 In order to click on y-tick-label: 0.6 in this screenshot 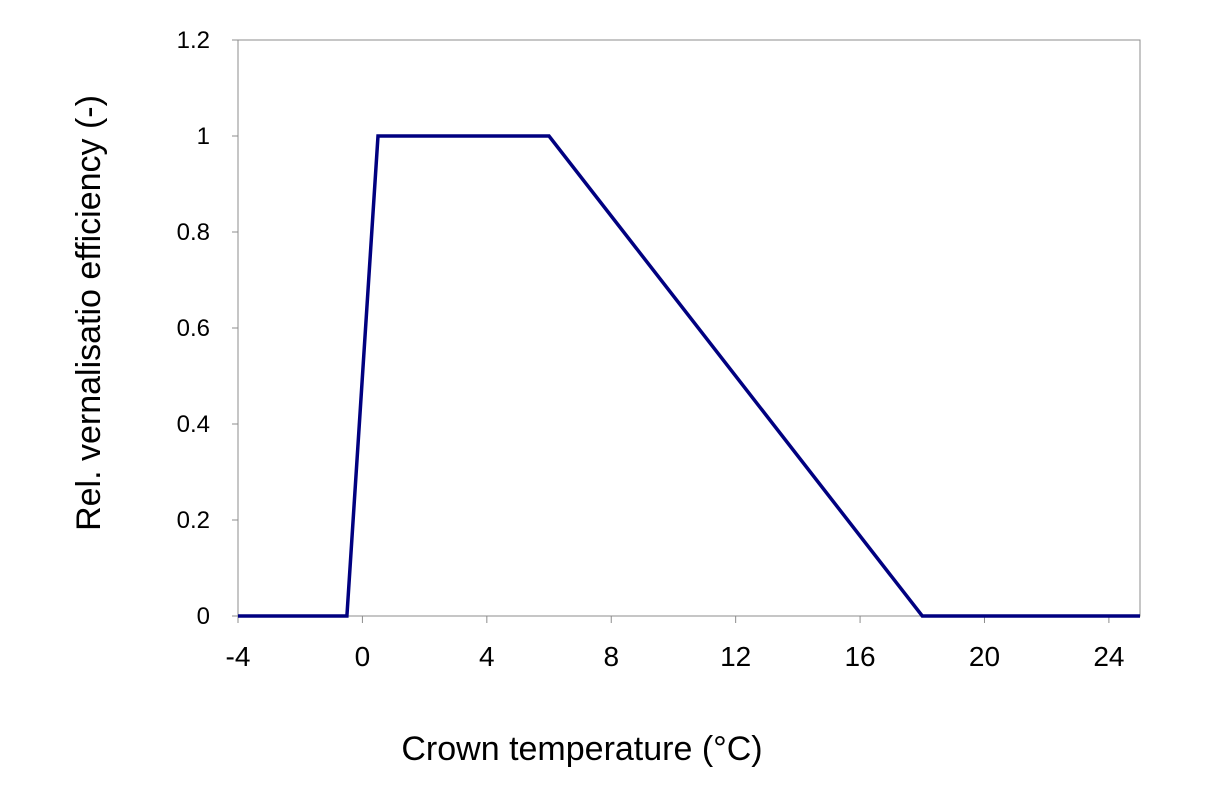, I will do `click(193, 328)`.